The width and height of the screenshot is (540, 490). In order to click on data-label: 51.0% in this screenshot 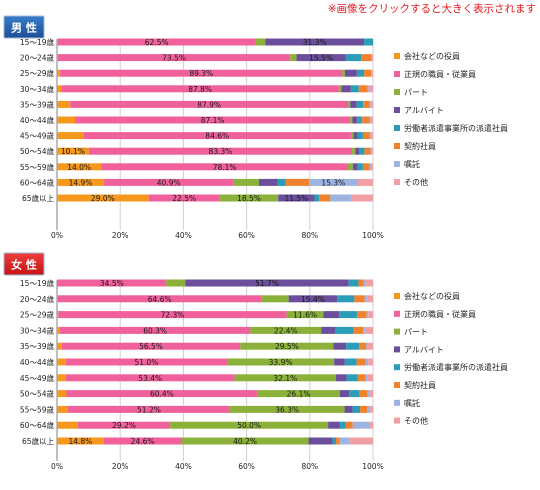, I will do `click(147, 362)`.